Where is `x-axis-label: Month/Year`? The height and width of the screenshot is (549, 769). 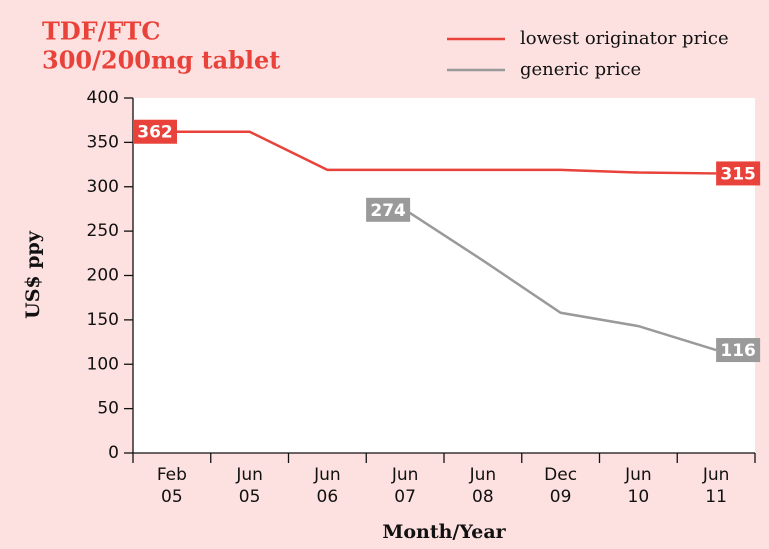 x-axis-label: Month/Year is located at coordinates (444, 532).